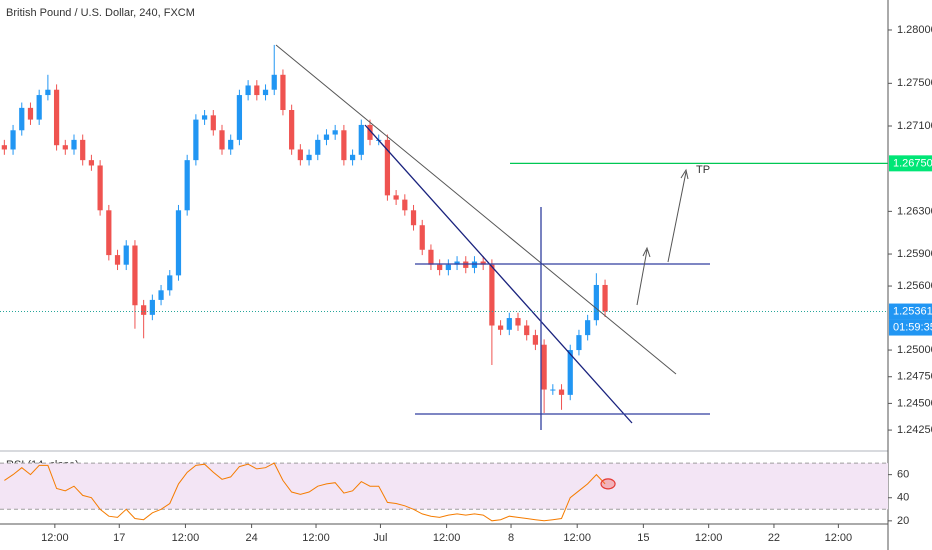  What do you see at coordinates (914, 430) in the screenshot?
I see `y-tick-label: 1.24250` at bounding box center [914, 430].